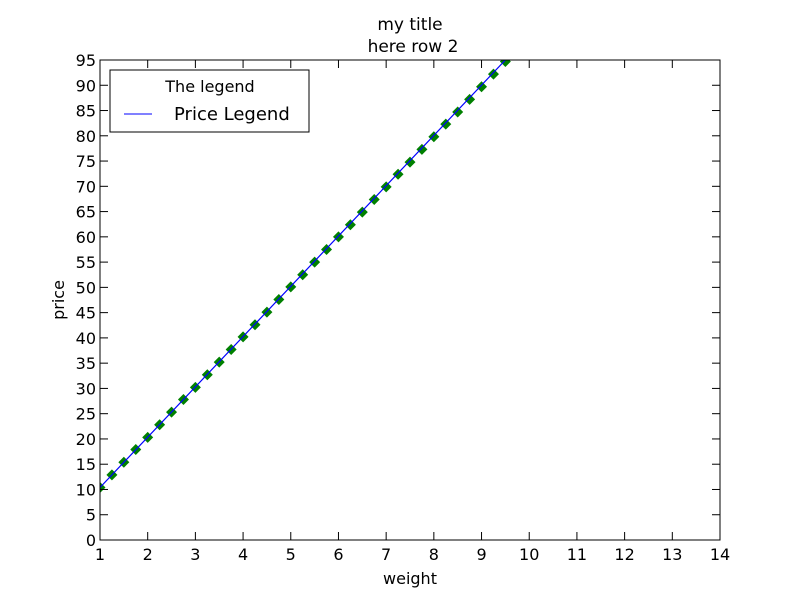 Image resolution: width=800 pixels, height=600 pixels. I want to click on x-tick-label: 1, so click(100, 554).